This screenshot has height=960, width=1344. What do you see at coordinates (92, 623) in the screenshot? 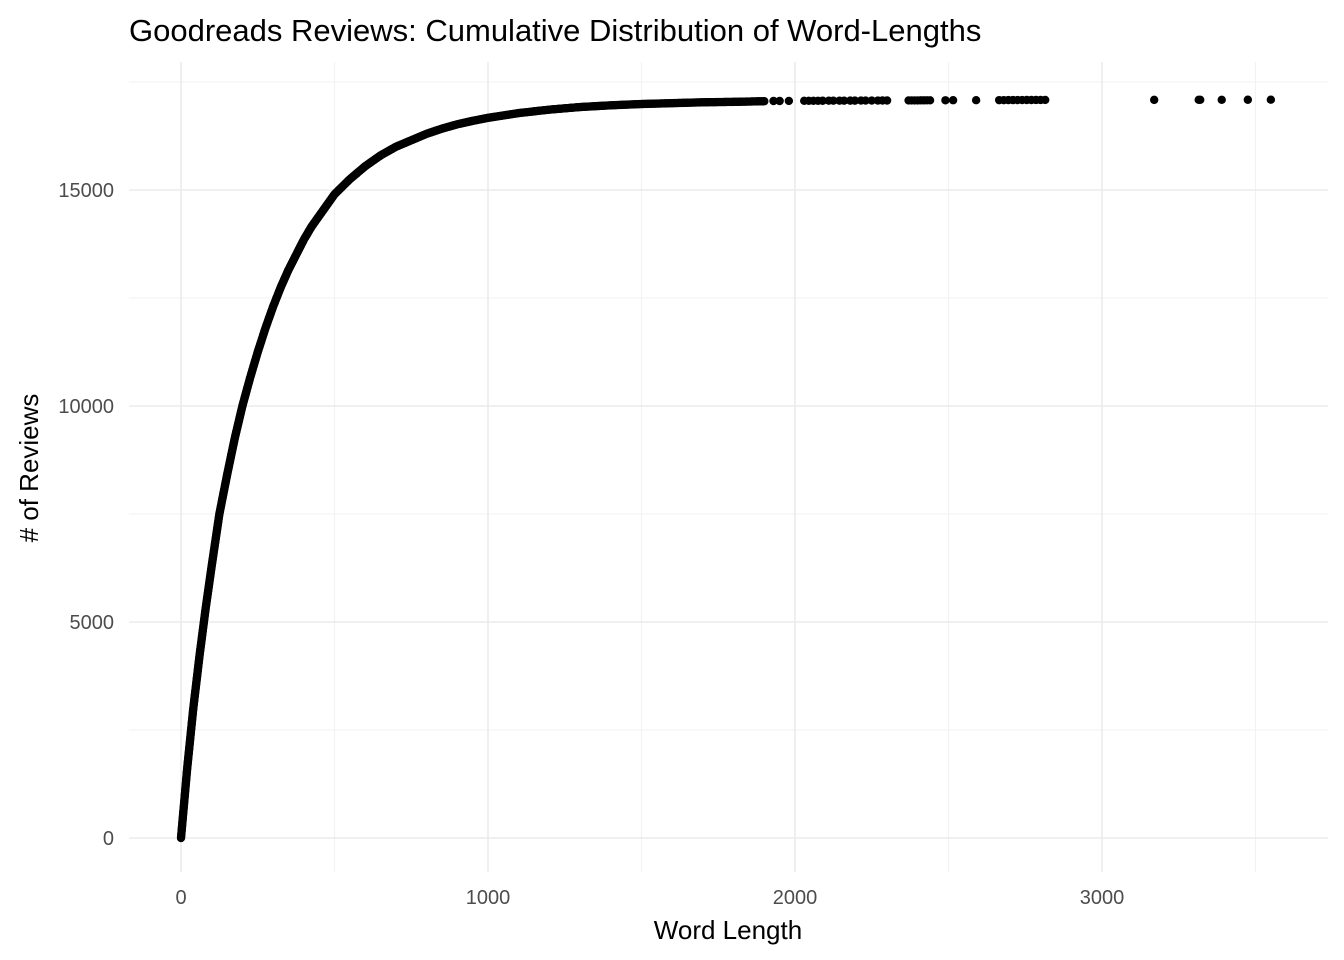
I see `y-tick-label: 5000` at bounding box center [92, 623].